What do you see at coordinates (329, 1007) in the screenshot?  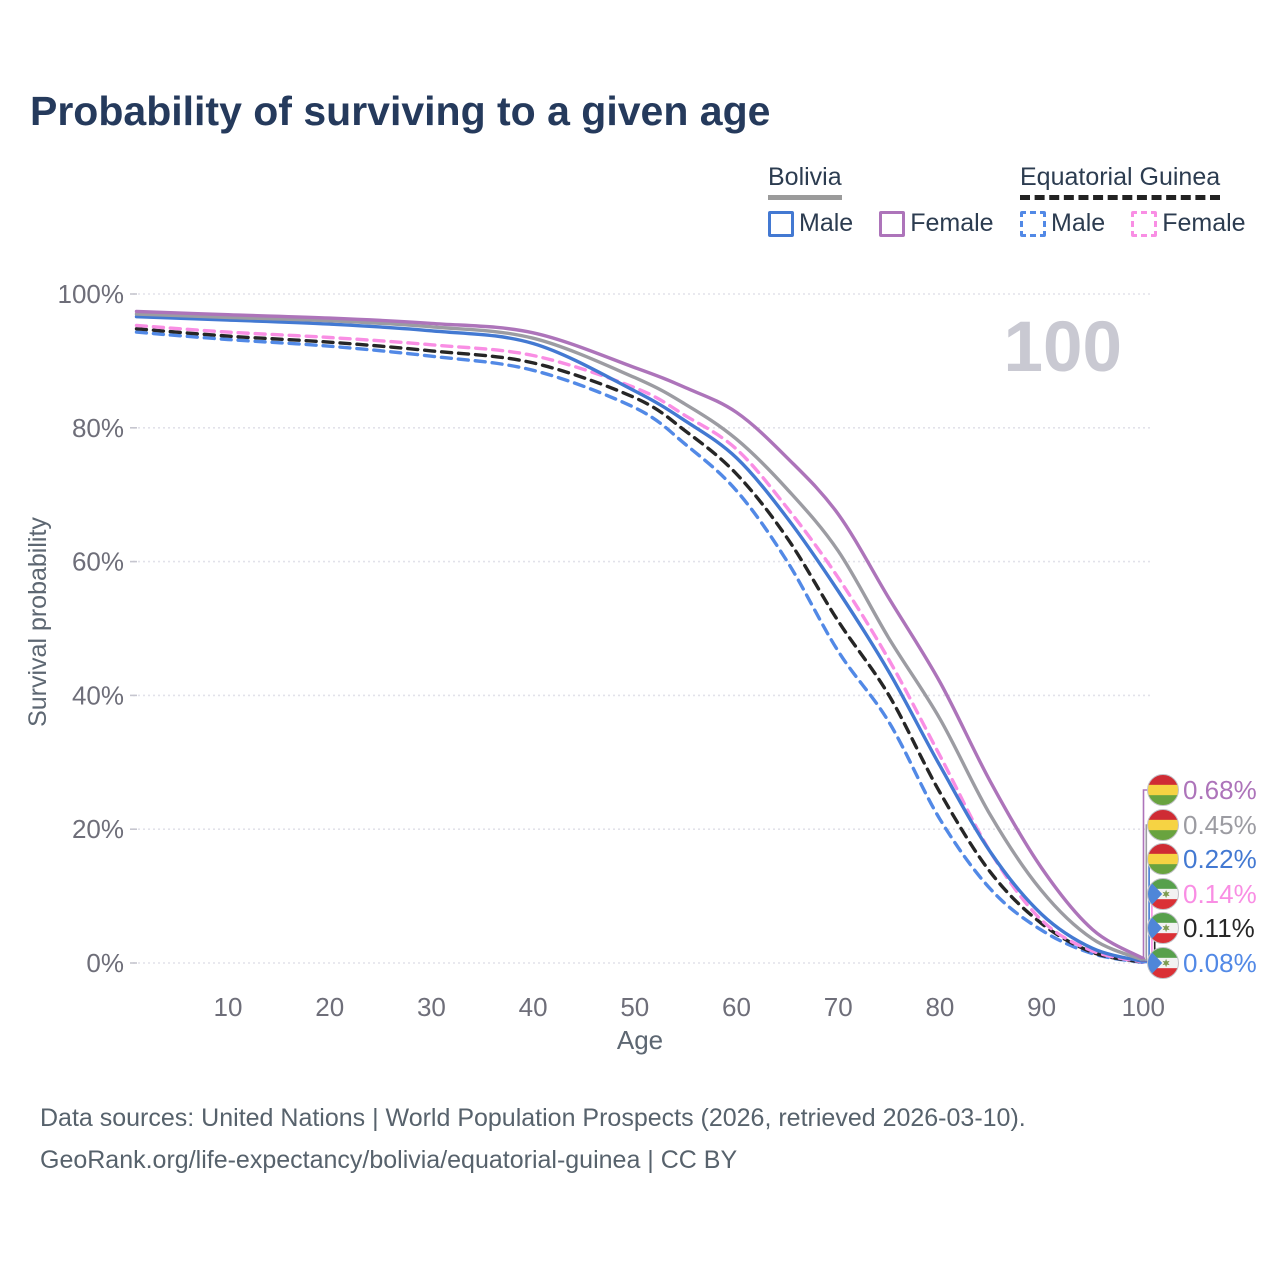 I see `x-tick-label: 20` at bounding box center [329, 1007].